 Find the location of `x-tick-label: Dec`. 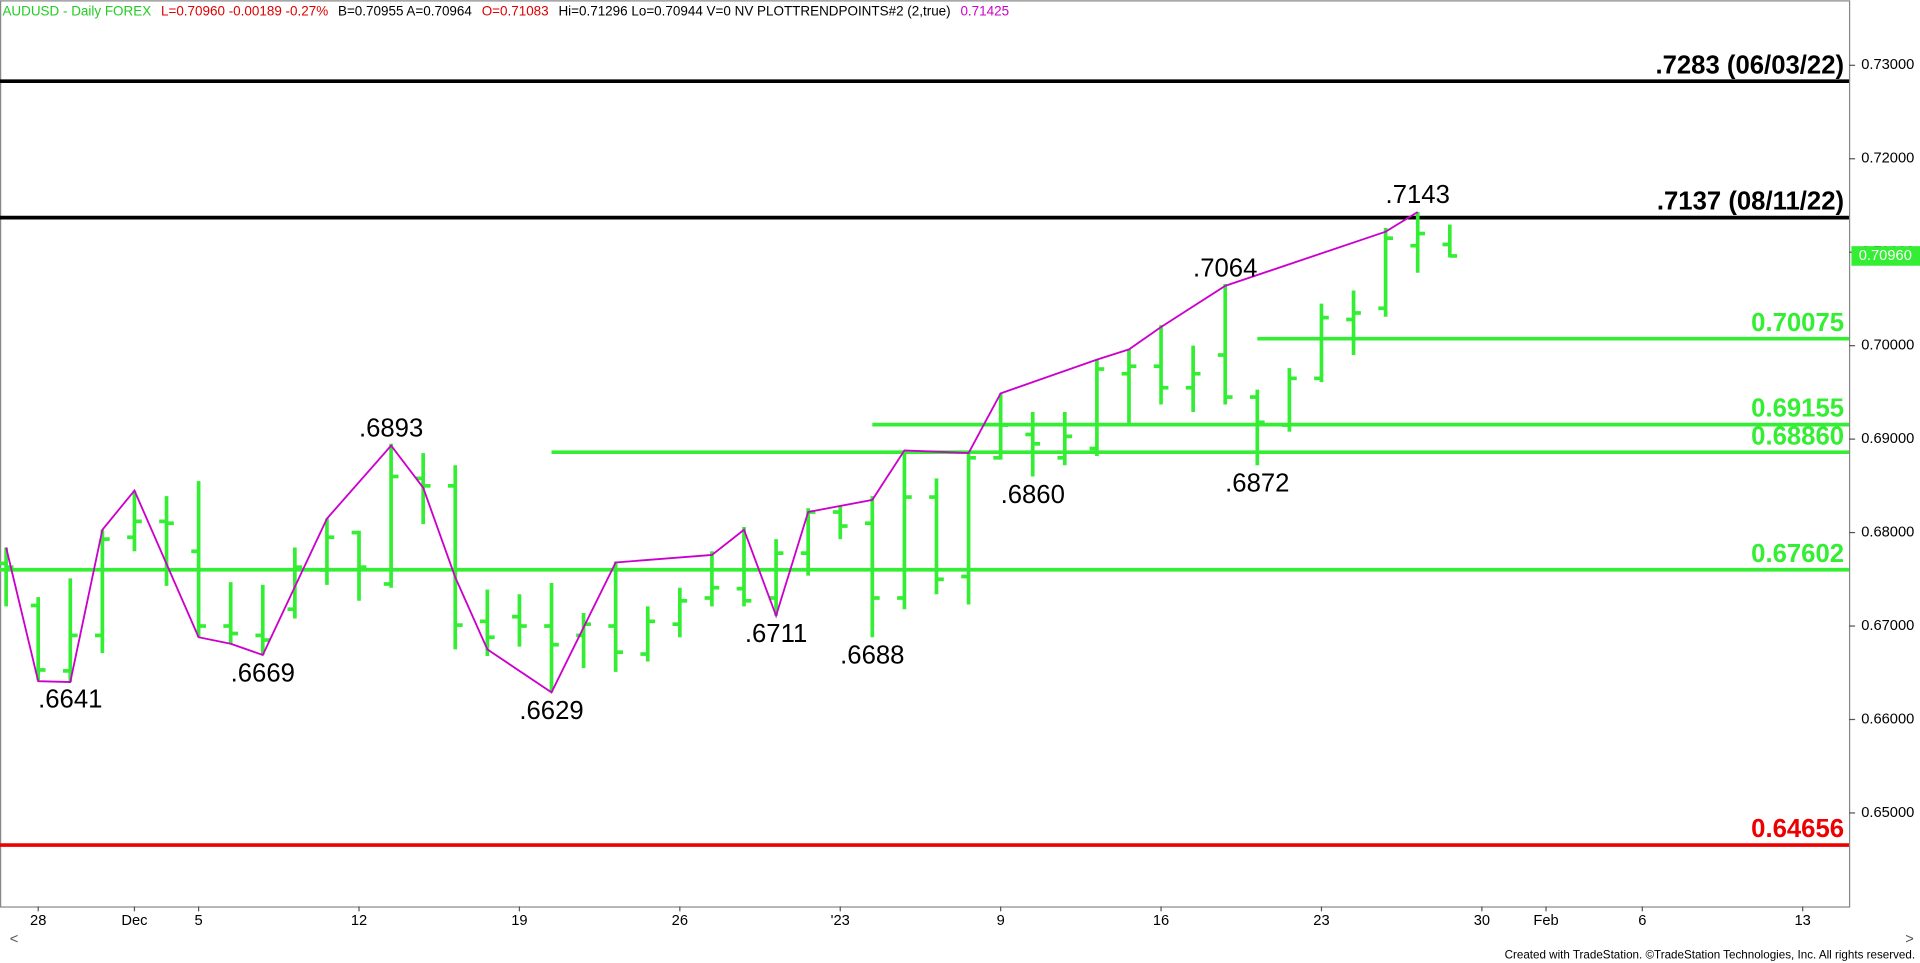

x-tick-label: Dec is located at coordinates (134, 921).